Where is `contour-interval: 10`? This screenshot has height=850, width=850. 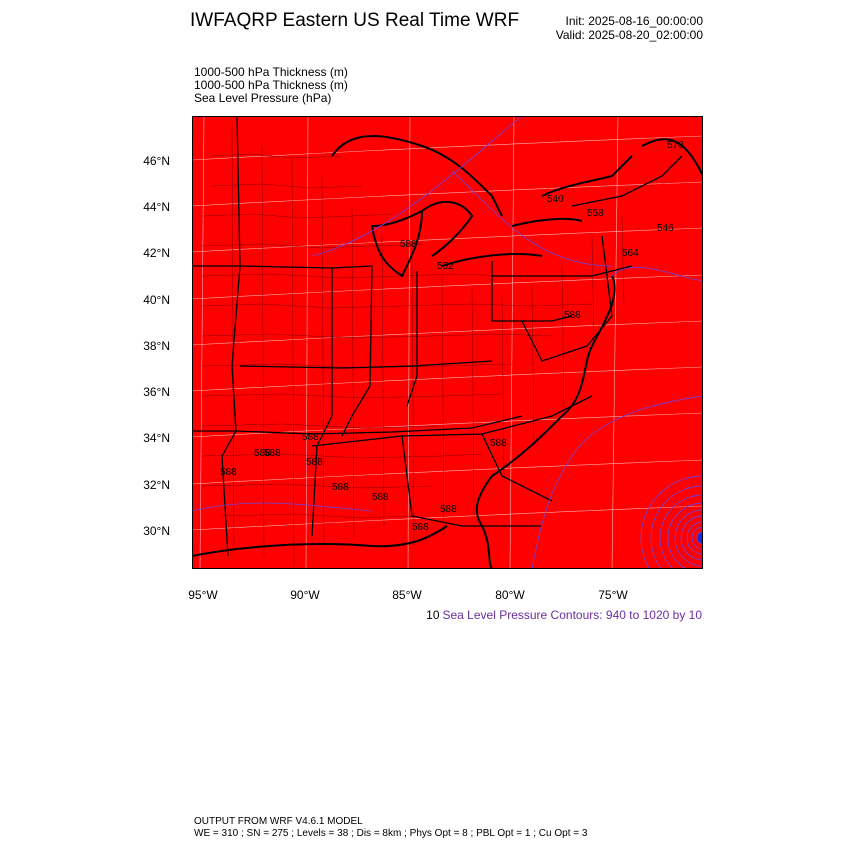 contour-interval: 10 is located at coordinates (433, 615).